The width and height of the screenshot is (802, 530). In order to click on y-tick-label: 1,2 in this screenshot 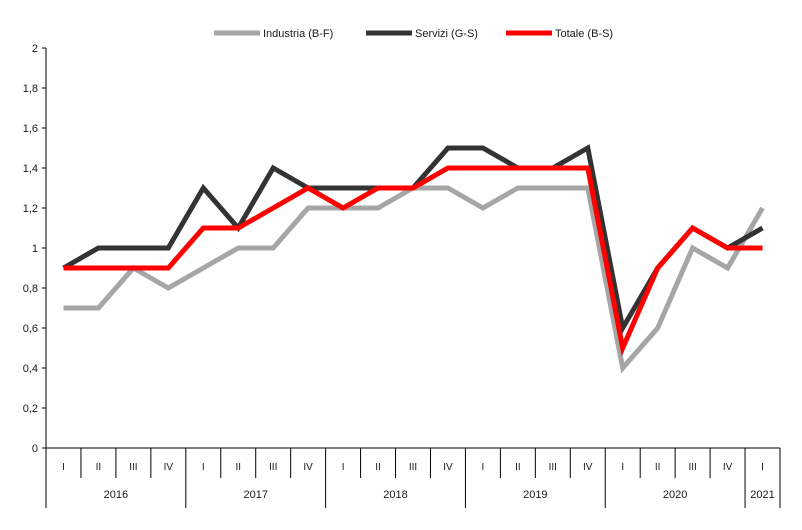, I will do `click(30, 209)`.